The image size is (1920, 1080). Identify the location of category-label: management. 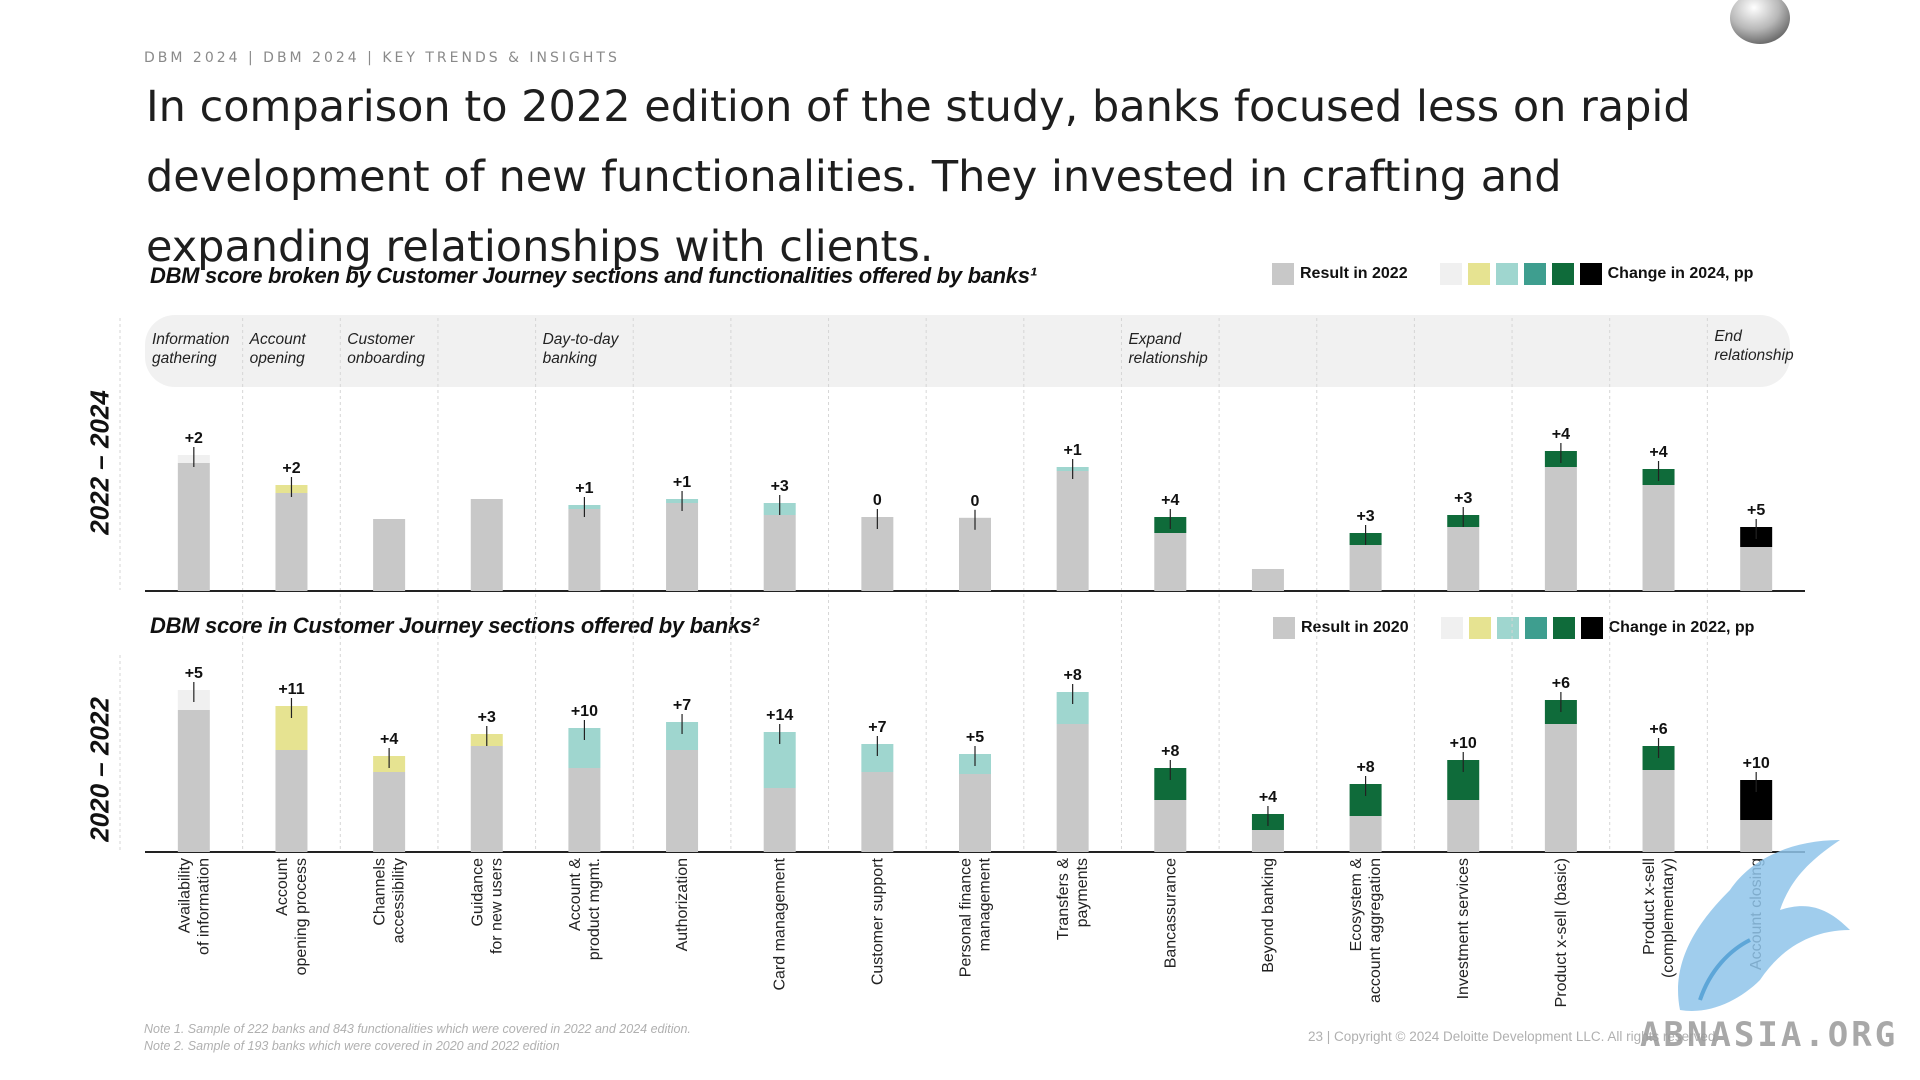
(985, 904).